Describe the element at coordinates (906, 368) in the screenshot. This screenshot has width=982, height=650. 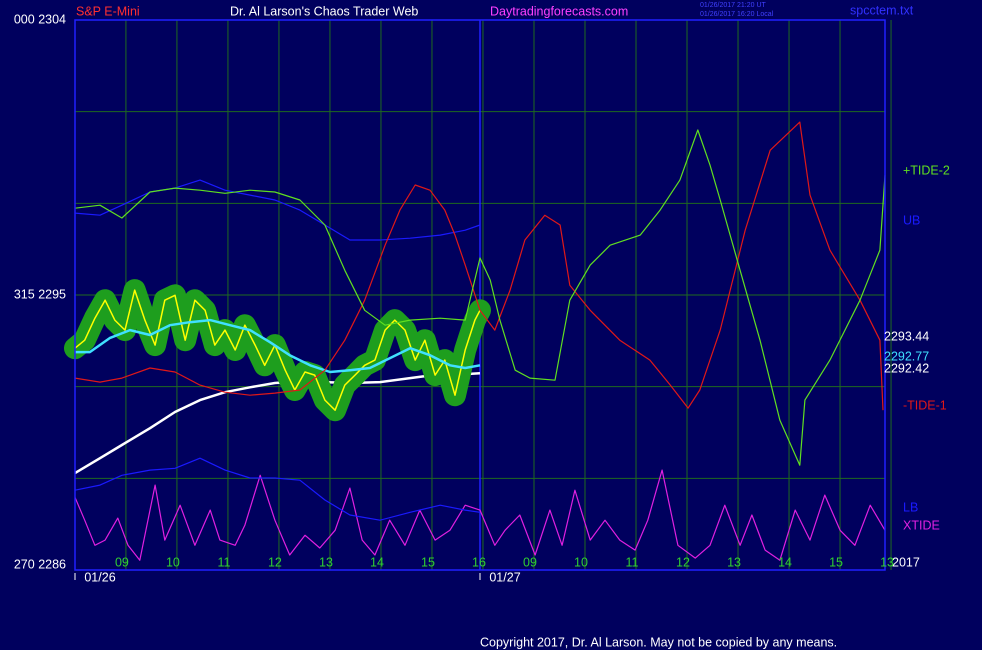
I see `value-label: 2292.42` at that location.